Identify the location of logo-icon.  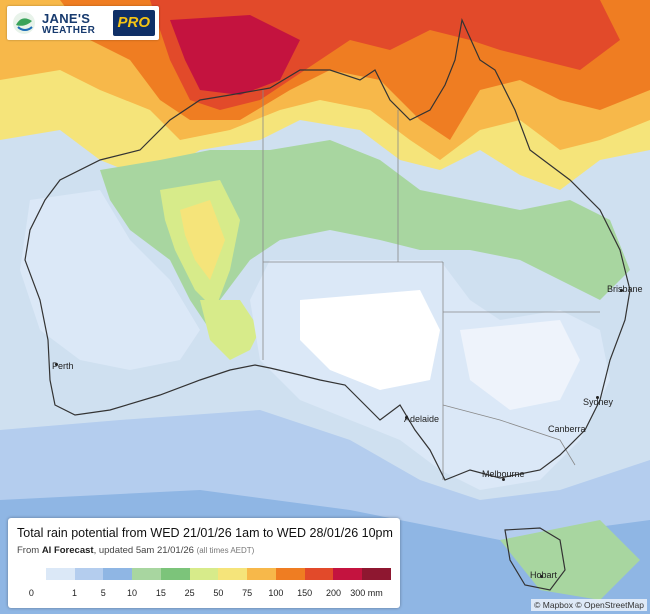
(24, 23).